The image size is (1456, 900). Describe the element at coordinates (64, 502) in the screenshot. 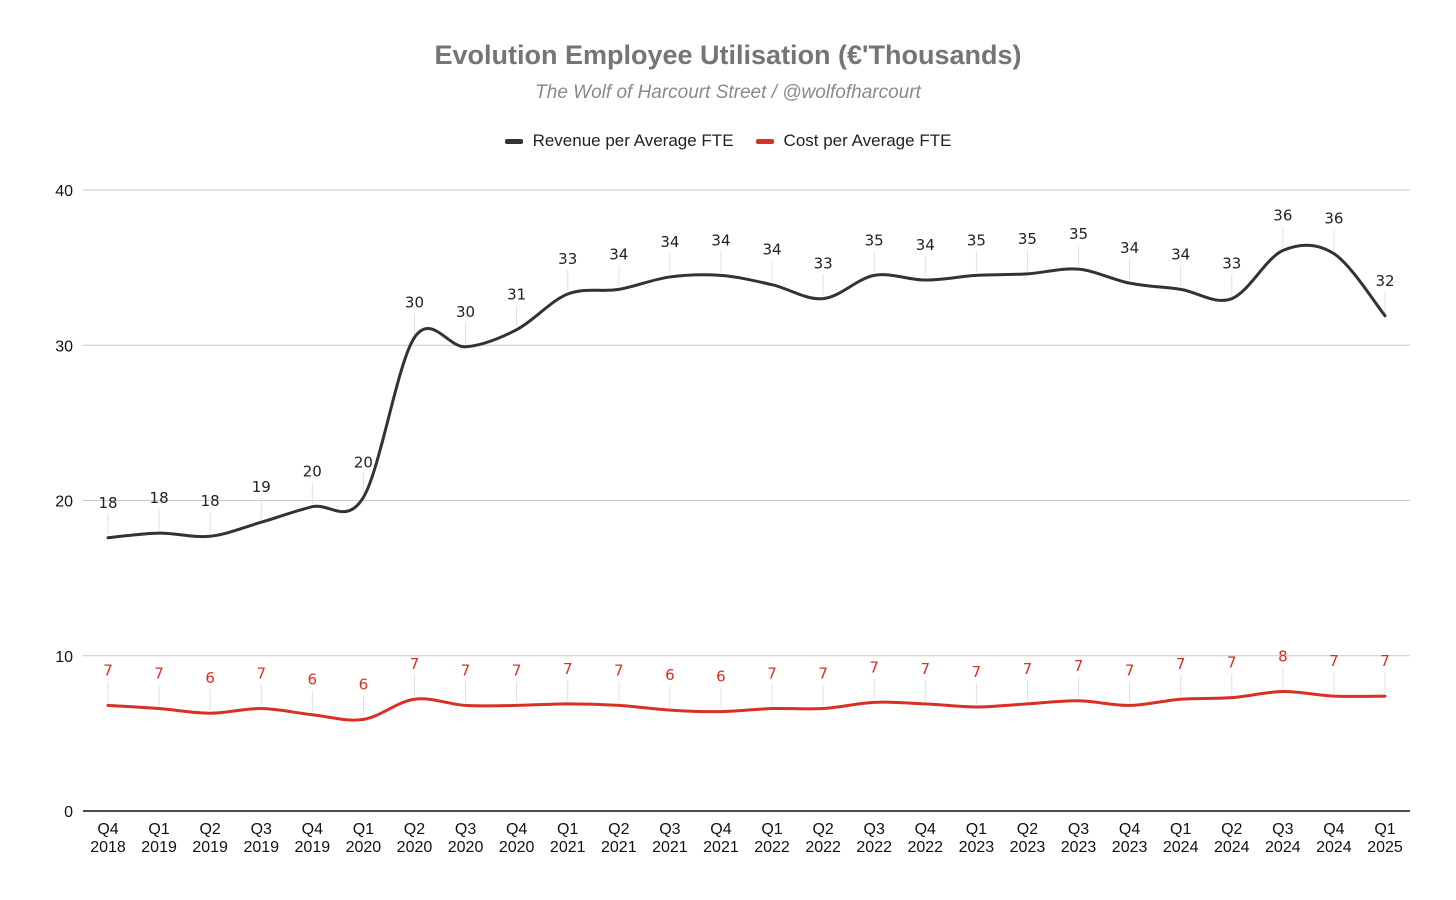

I see `y-tick-label: 20` at that location.